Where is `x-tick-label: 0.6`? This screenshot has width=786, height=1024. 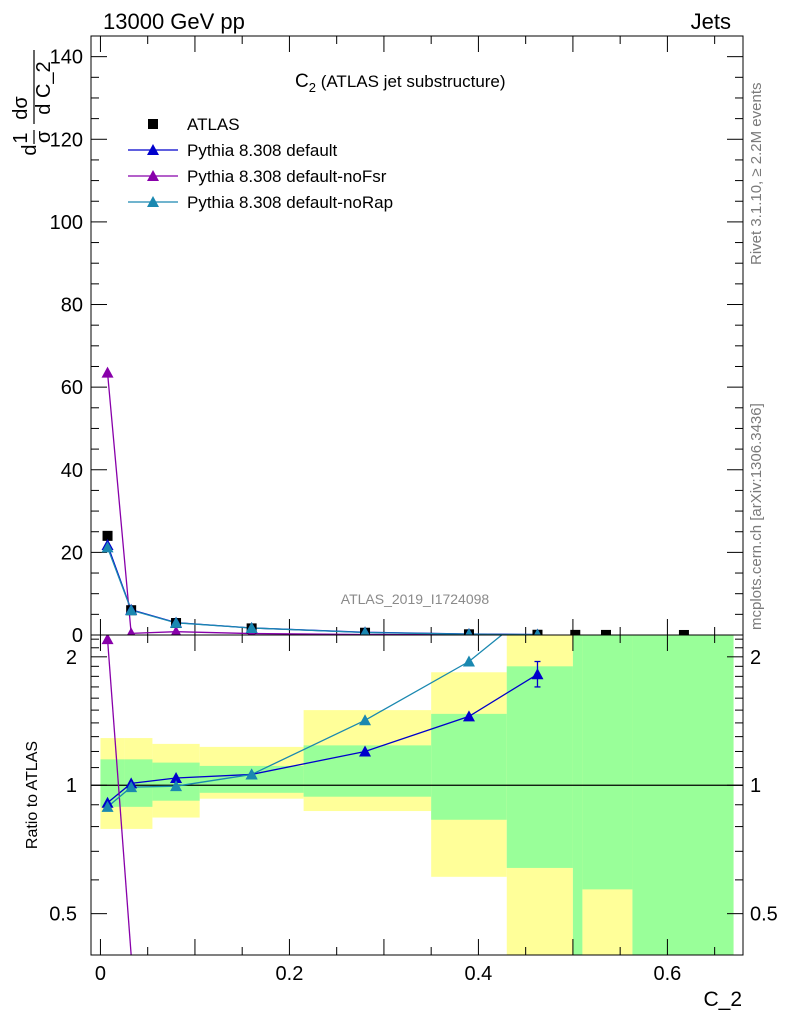 x-tick-label: 0.6 is located at coordinates (667, 974).